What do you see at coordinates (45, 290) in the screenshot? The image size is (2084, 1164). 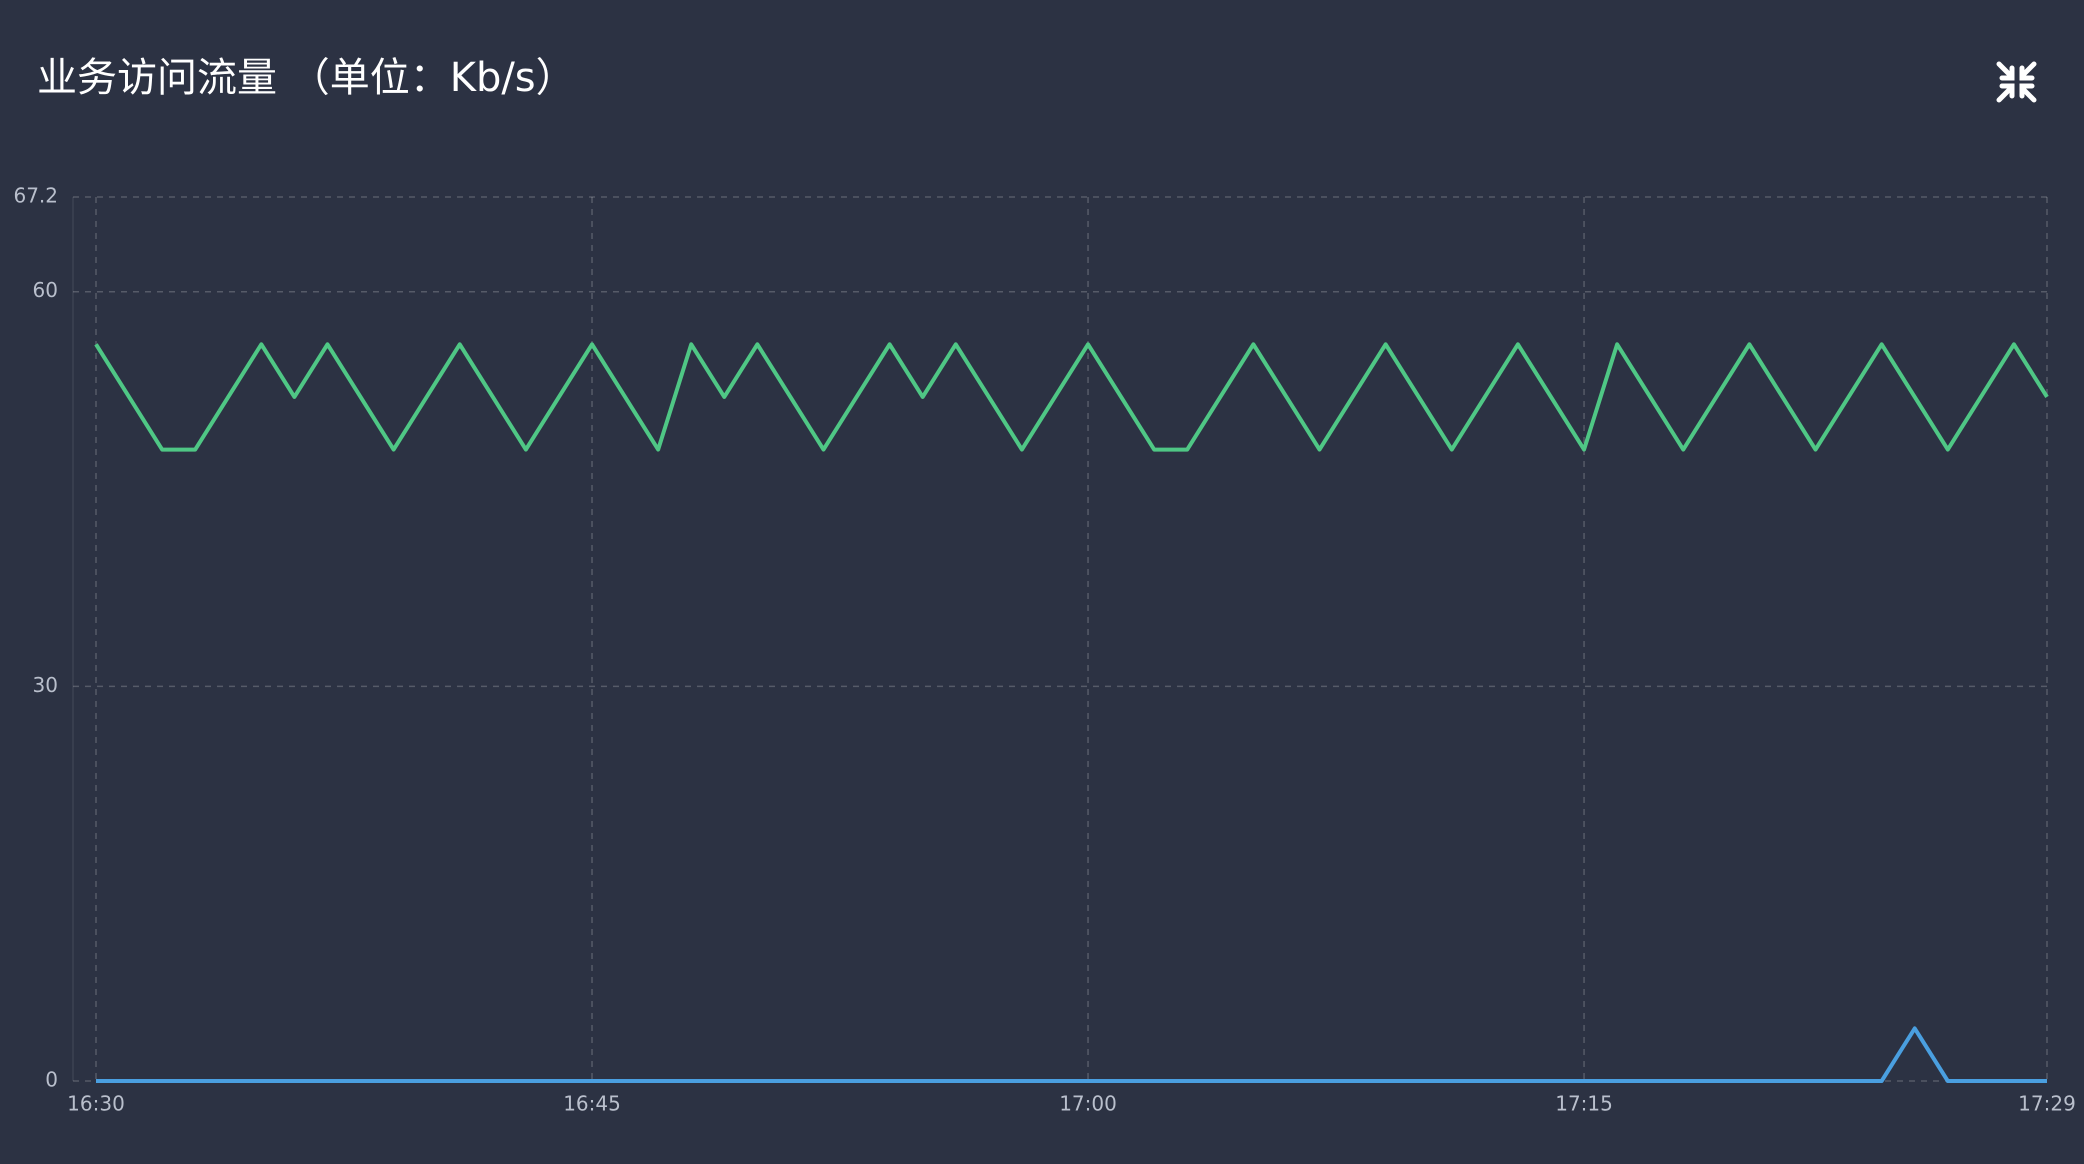 I see `y-tick-label: 60` at bounding box center [45, 290].